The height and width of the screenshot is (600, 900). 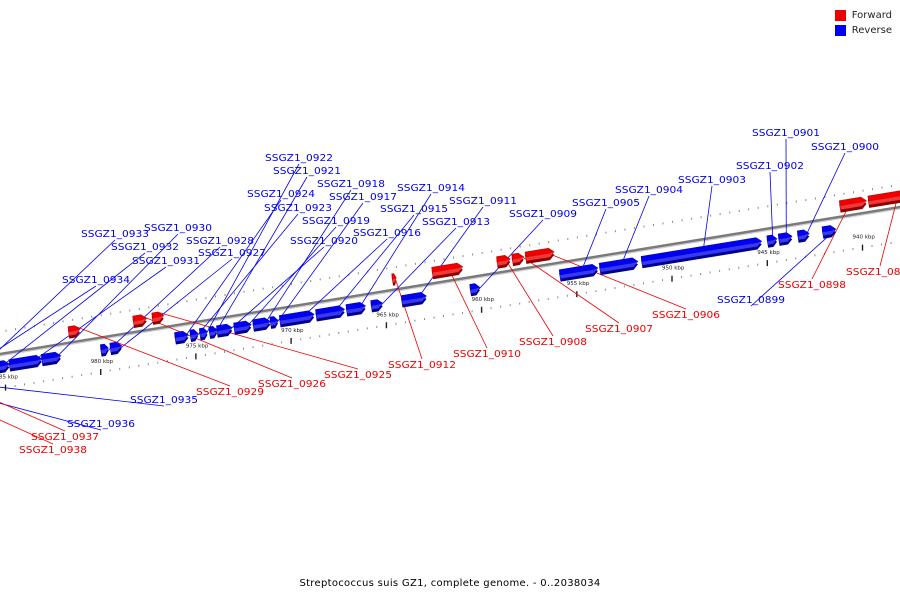 I want to click on gene-label-SSGZ1_0923: SSGZ1_0923, so click(x=298, y=208).